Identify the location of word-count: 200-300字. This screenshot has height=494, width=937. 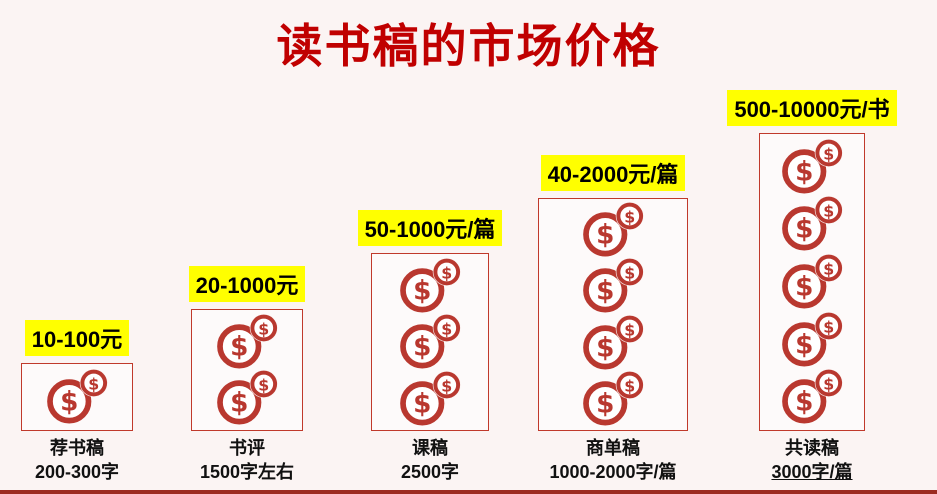
(77, 472).